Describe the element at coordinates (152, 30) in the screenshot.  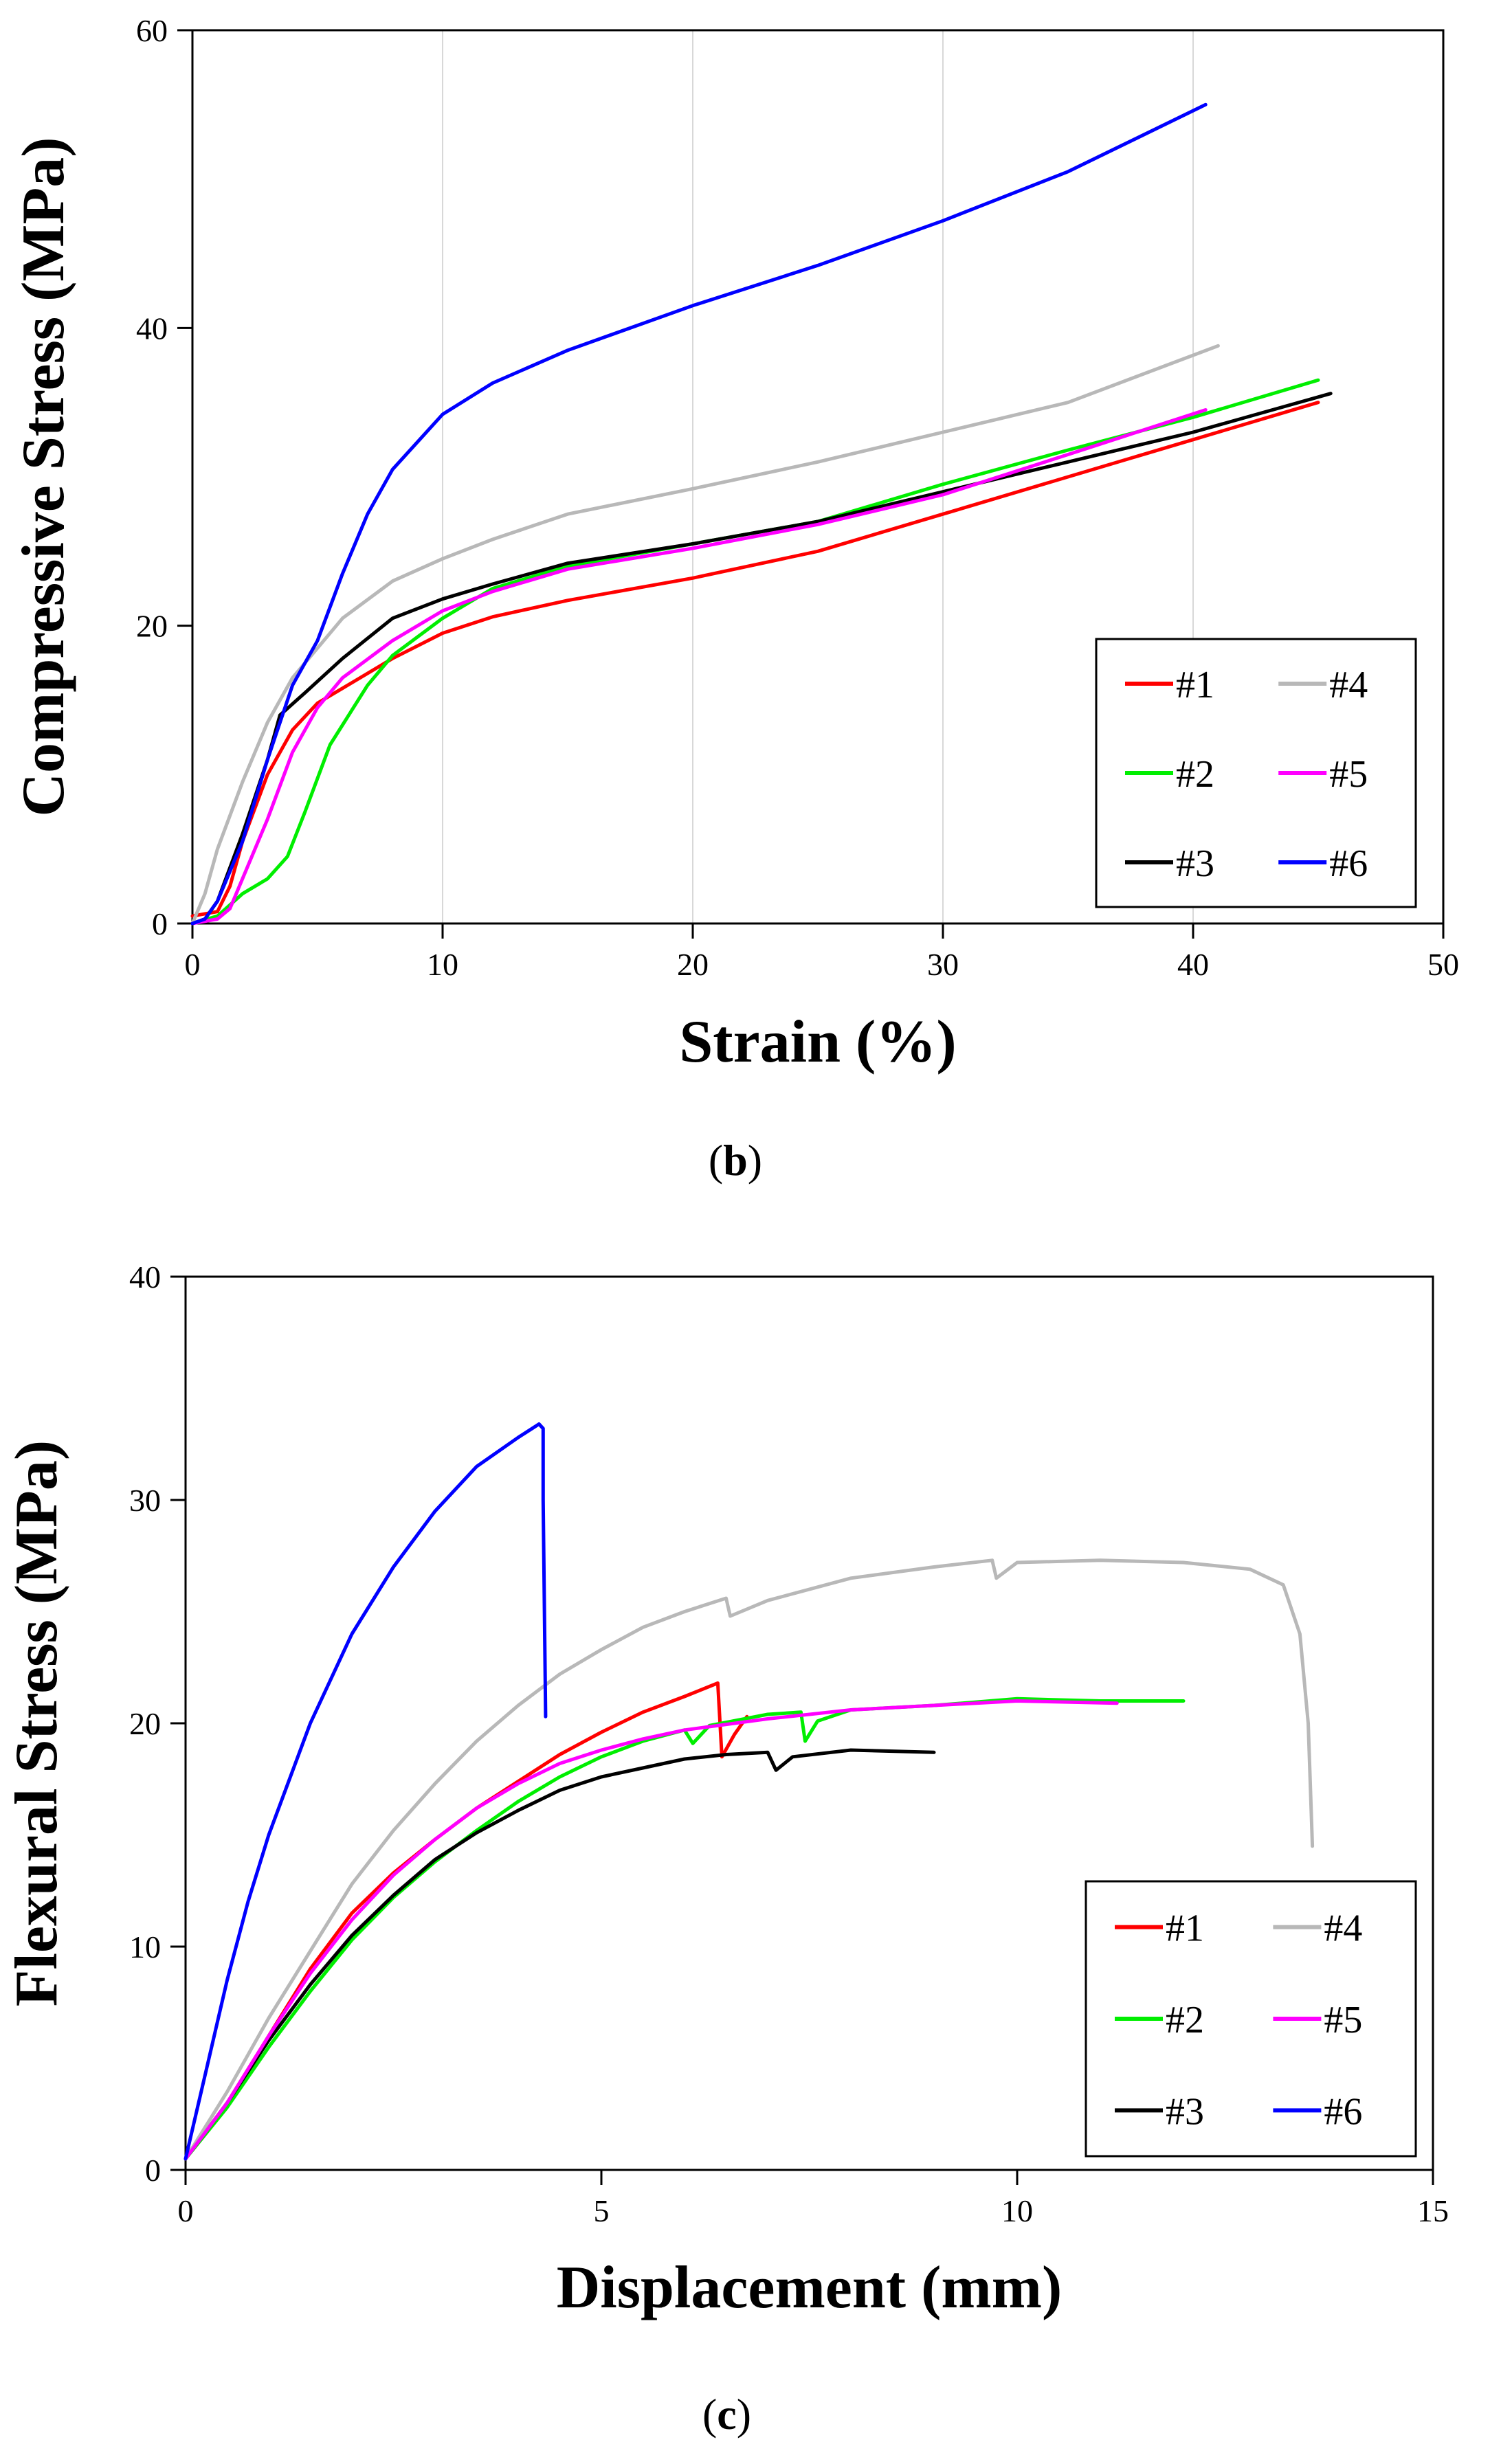
I see `y-tick-label: 60` at that location.